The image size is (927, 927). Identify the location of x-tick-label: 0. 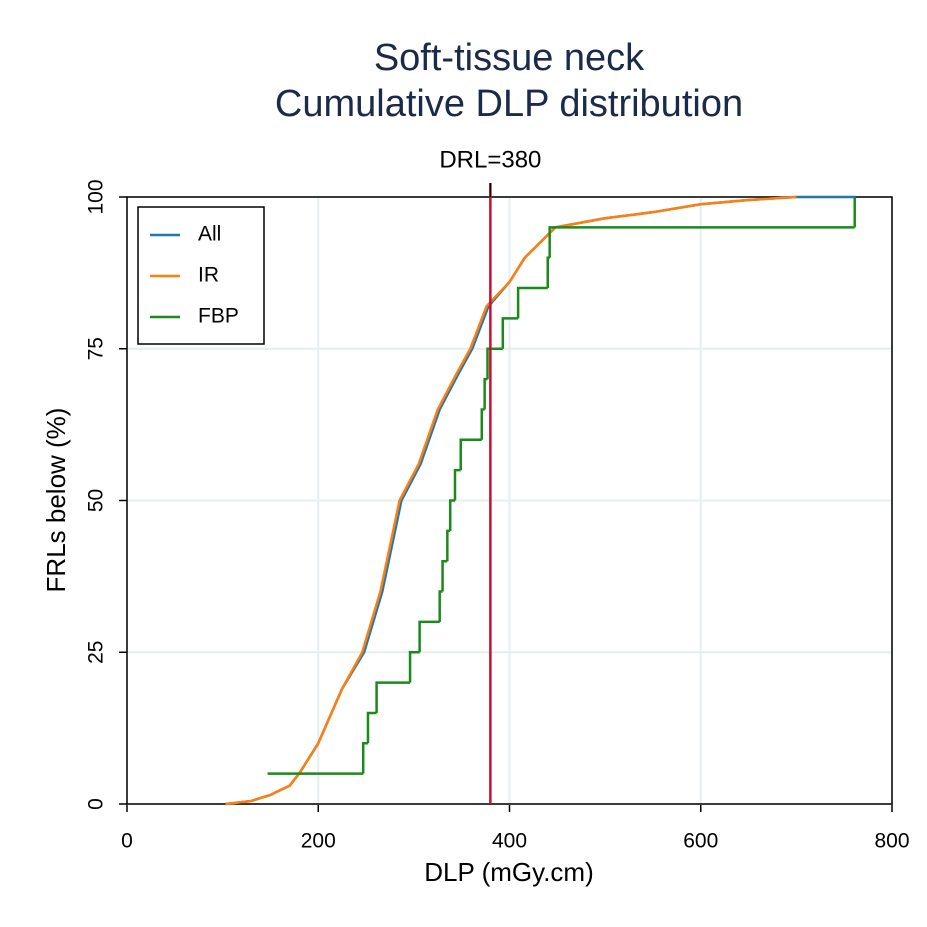
(127, 841).